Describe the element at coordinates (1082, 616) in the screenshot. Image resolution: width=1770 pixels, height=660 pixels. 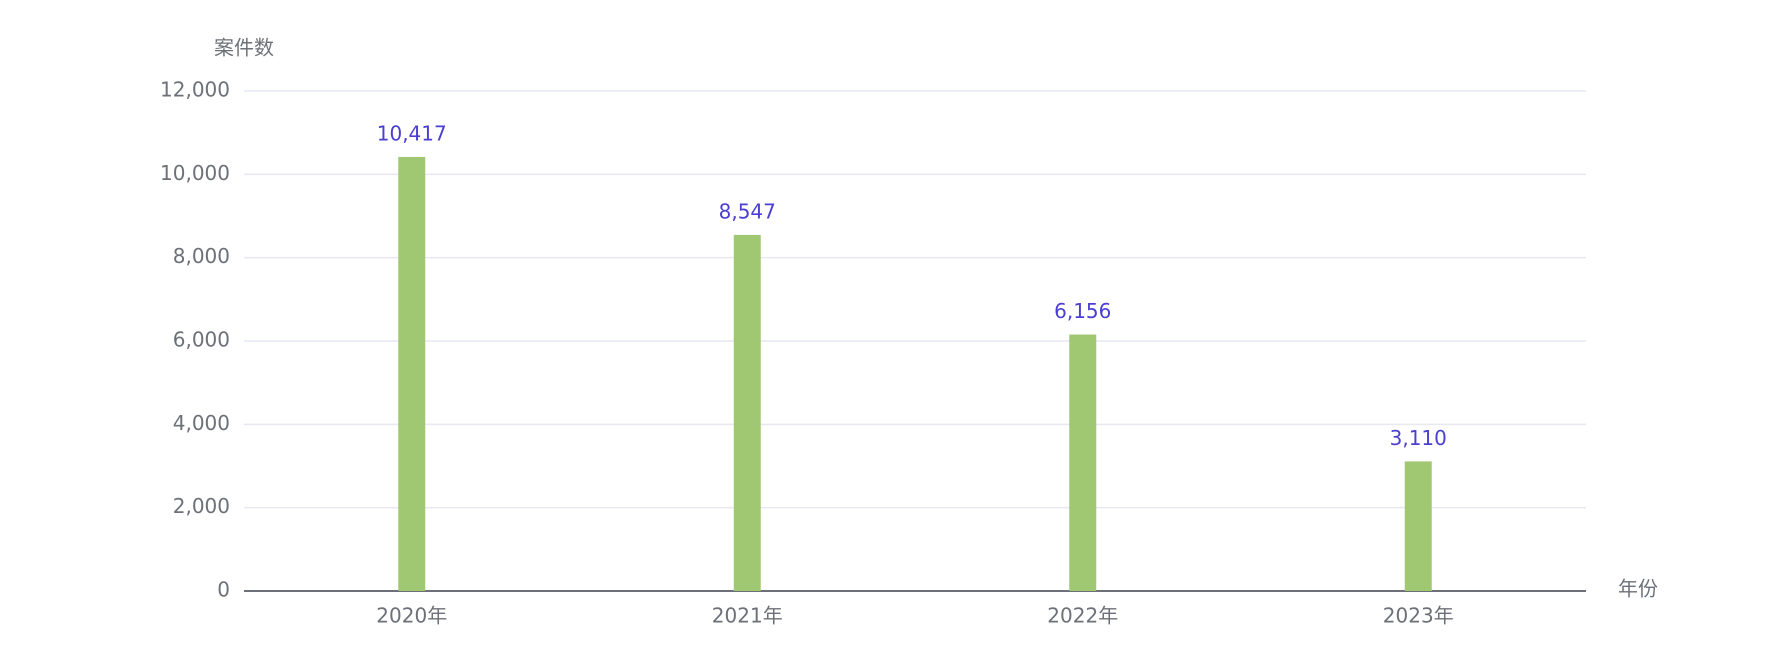
I see `x-tick-label: 2022年` at that location.